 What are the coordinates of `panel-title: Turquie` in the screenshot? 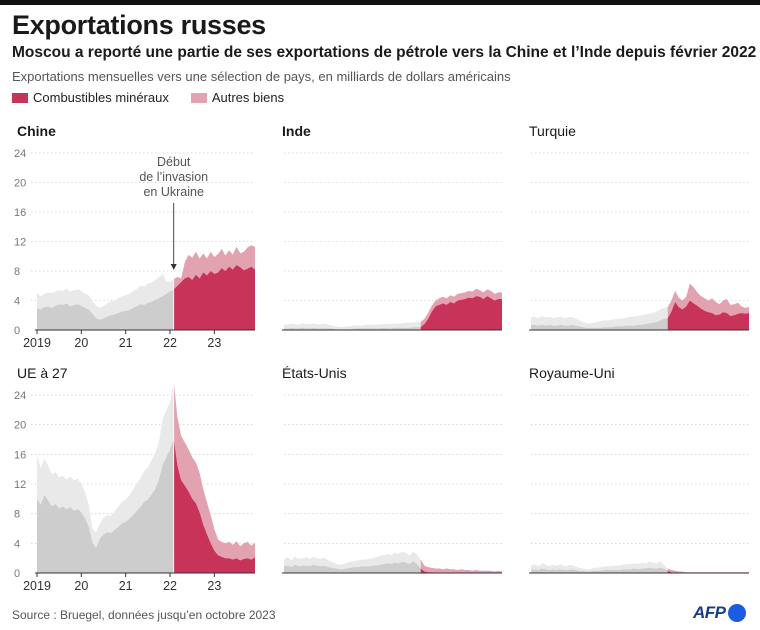 It's located at (552, 131).